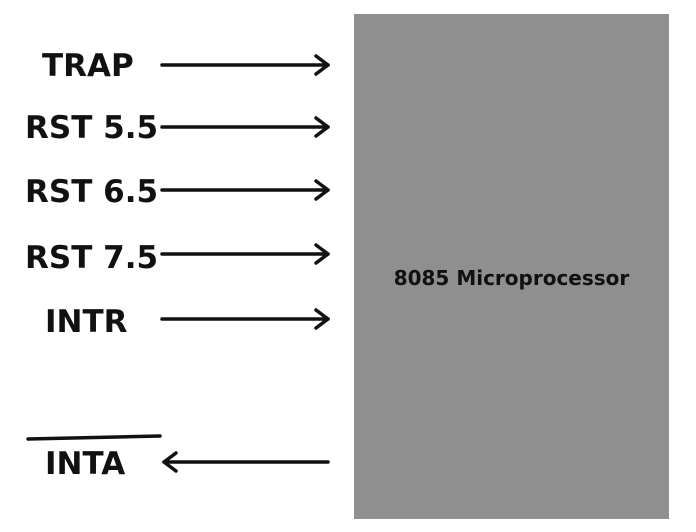 The height and width of the screenshot is (532, 696). Describe the element at coordinates (245, 319) in the screenshot. I see `intr-arrow` at that location.